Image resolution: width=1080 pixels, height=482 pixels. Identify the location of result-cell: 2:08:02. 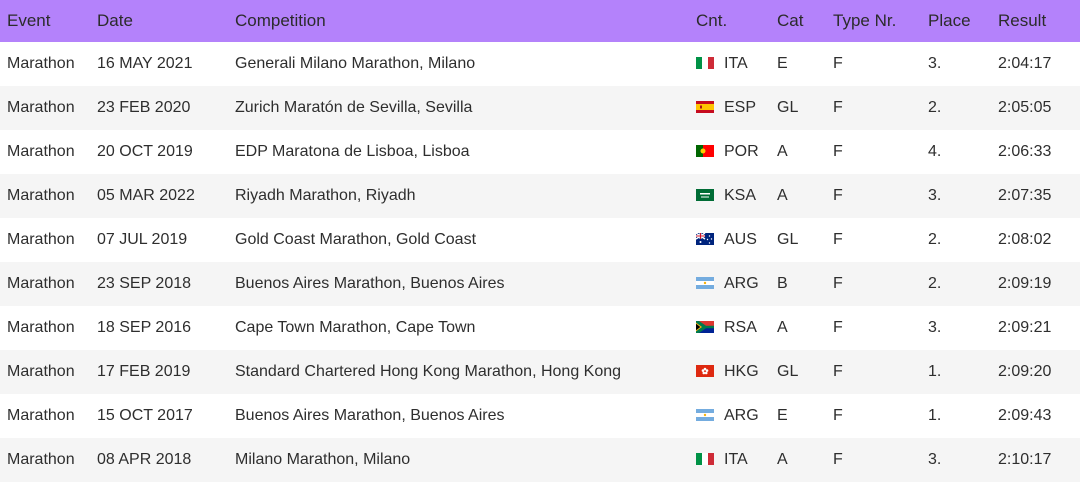
(1025, 239).